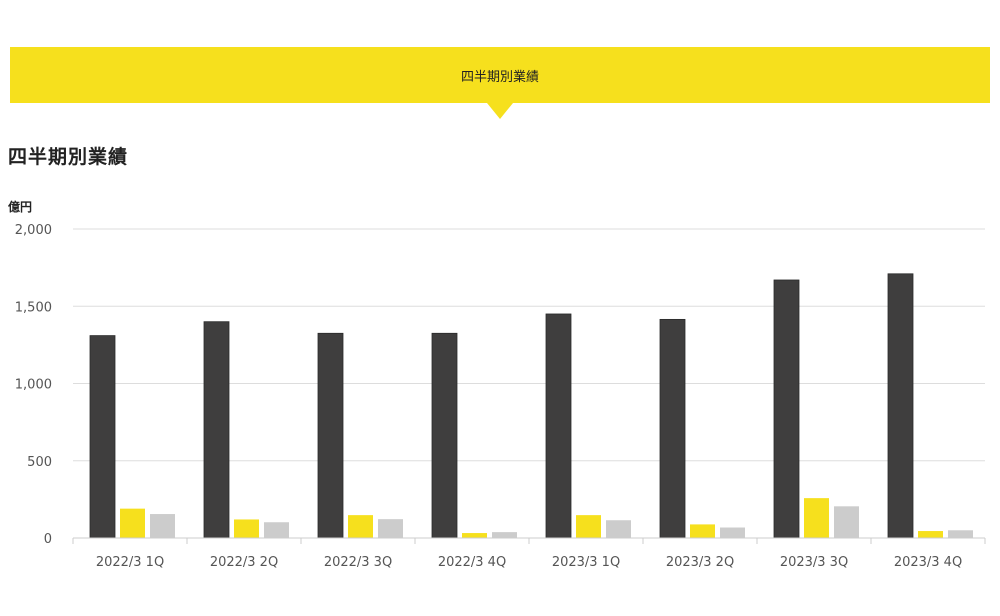 The height and width of the screenshot is (616, 1000). I want to click on y-axis-unit-label: 億円, so click(20, 206).